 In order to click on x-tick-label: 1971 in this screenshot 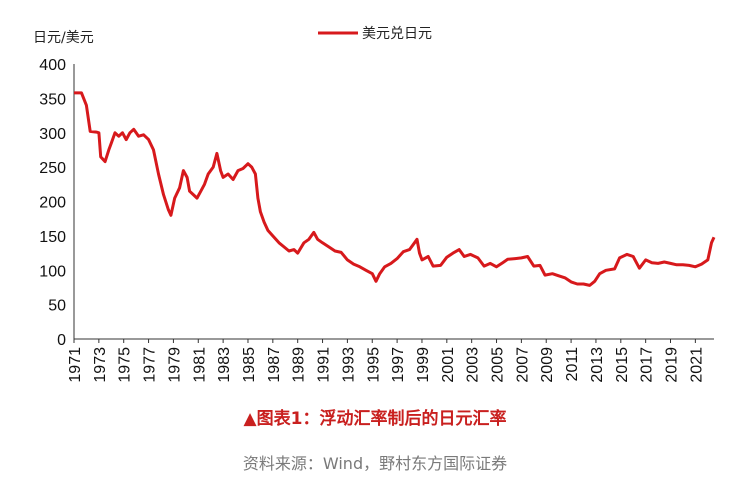, I will do `click(75, 365)`.